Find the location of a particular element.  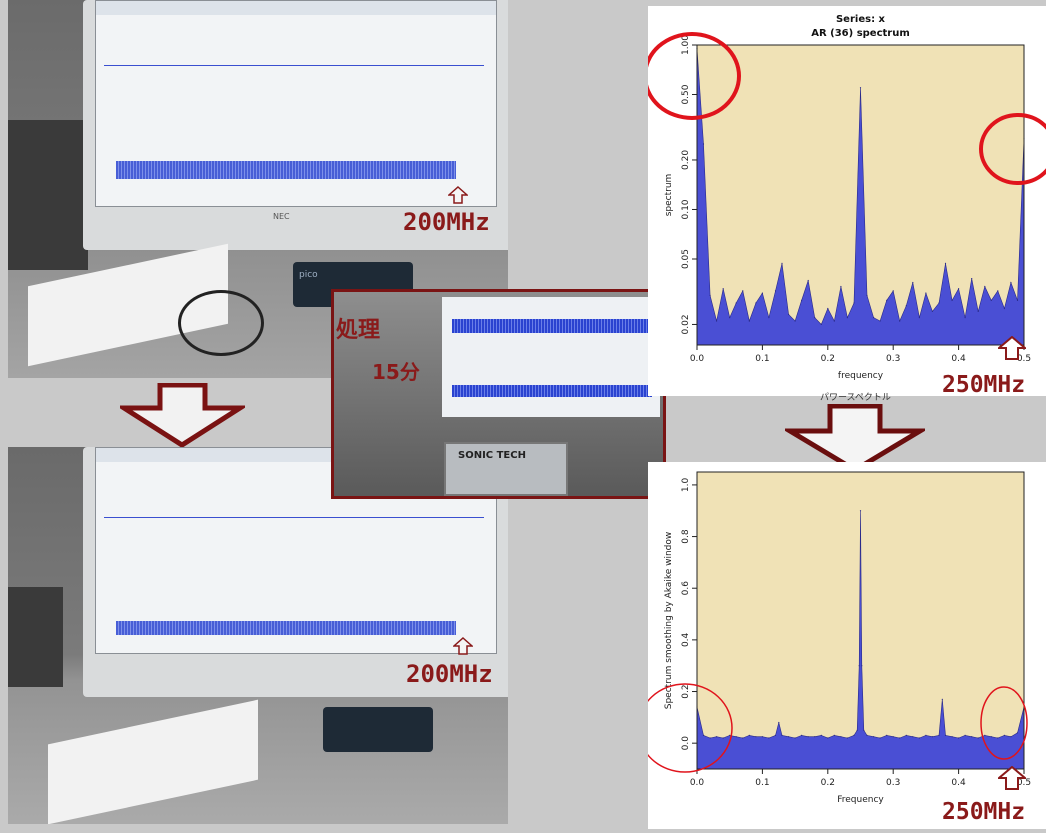

y-tick-label: 0.6 is located at coordinates (686, 588).